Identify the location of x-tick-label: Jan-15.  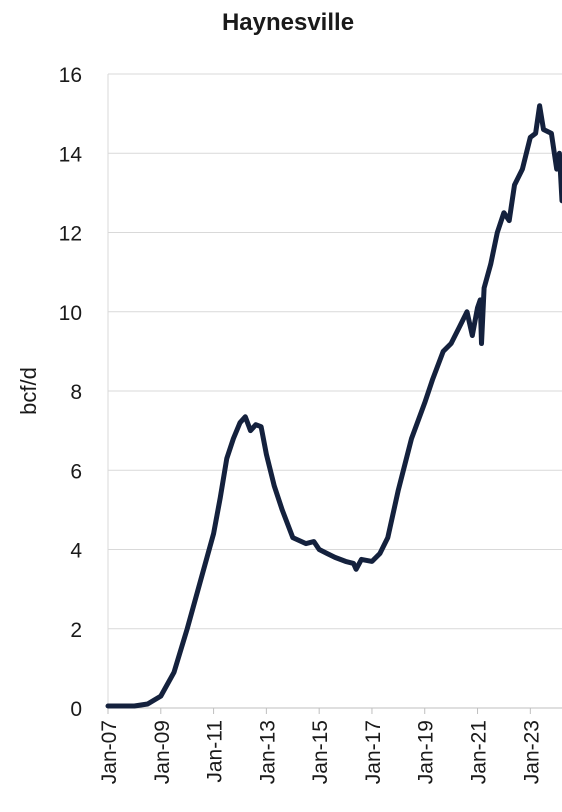
(320, 752).